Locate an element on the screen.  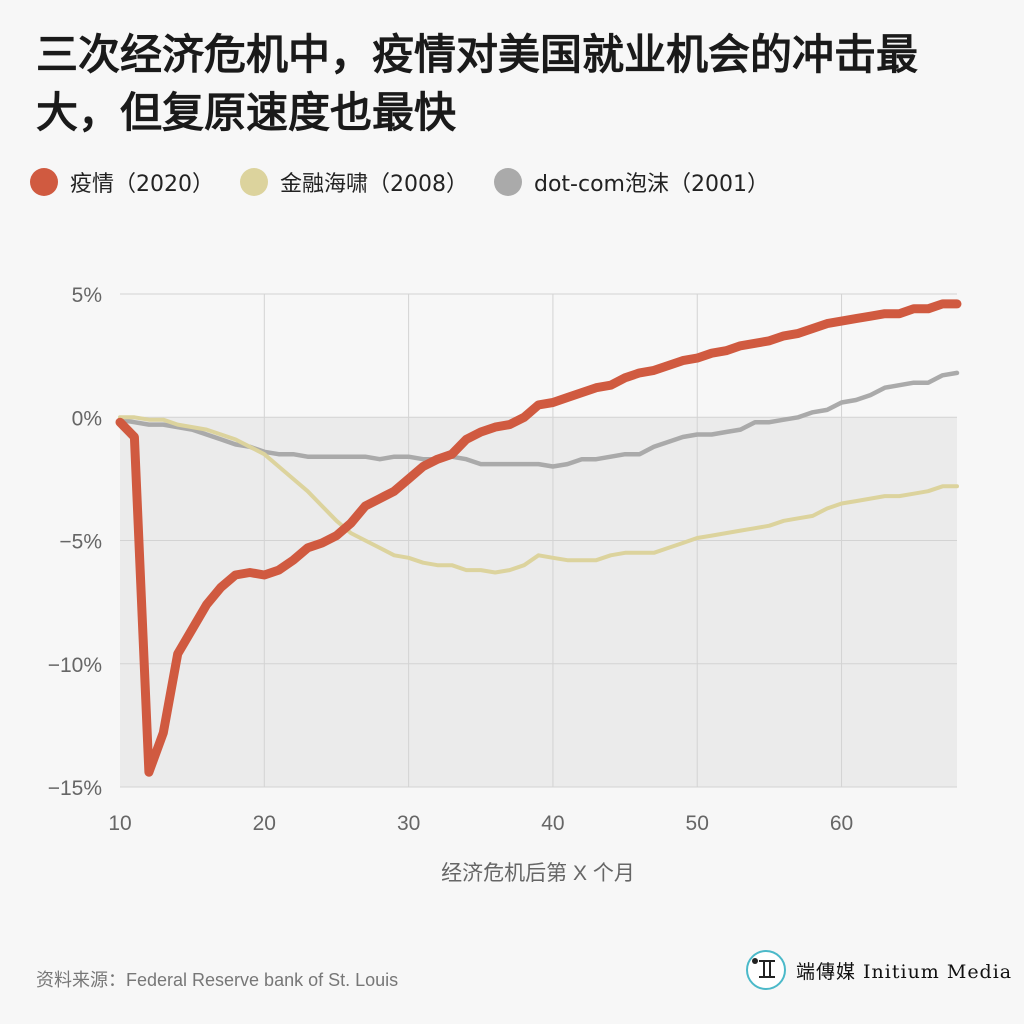
chart-title: 三次经济危机中，疫情对美国就业机会的冲击最大，但复原速度也最快 is located at coordinates (477, 83).